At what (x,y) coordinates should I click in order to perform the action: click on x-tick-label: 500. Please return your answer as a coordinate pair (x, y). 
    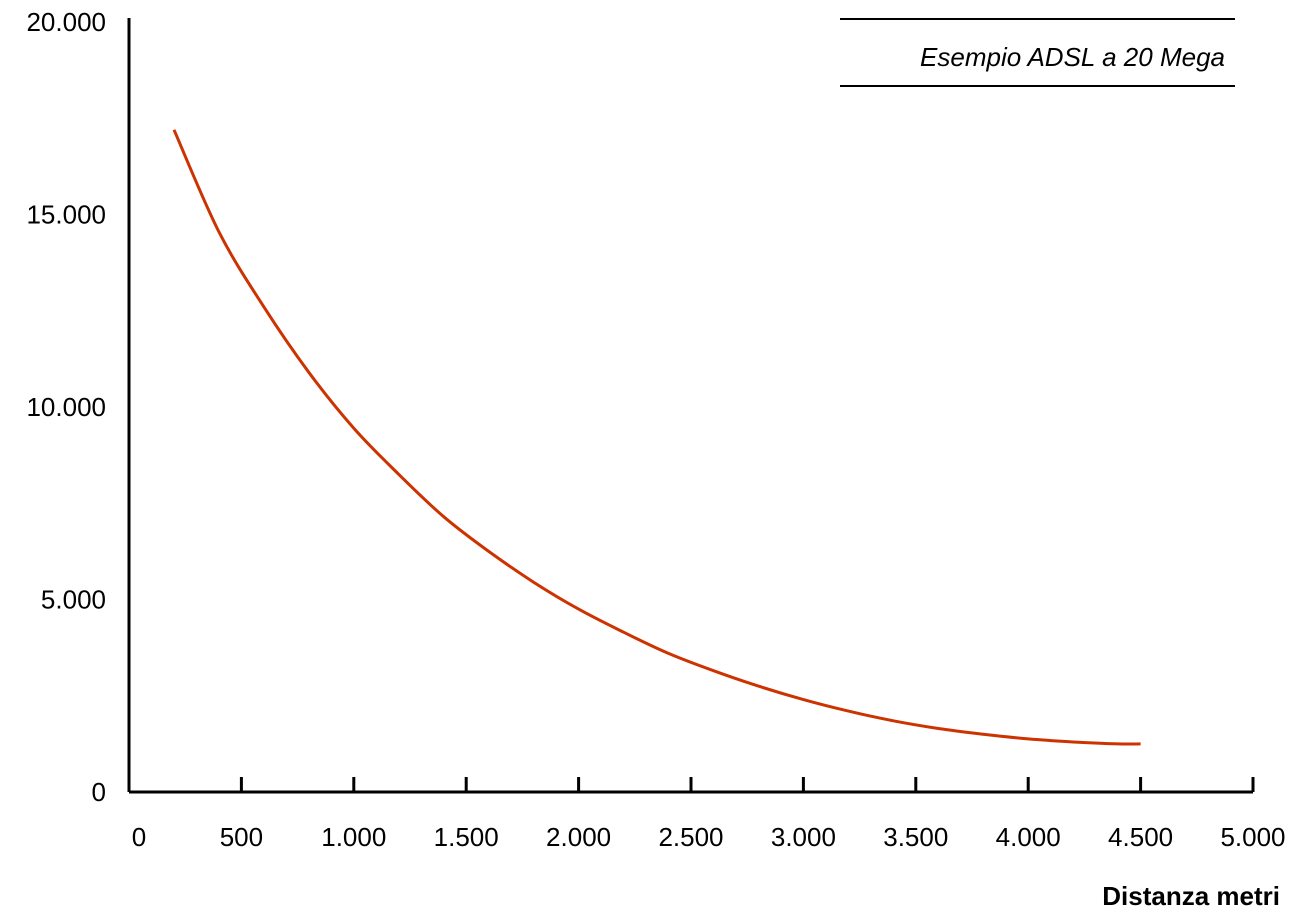
    Looking at the image, I should click on (241, 837).